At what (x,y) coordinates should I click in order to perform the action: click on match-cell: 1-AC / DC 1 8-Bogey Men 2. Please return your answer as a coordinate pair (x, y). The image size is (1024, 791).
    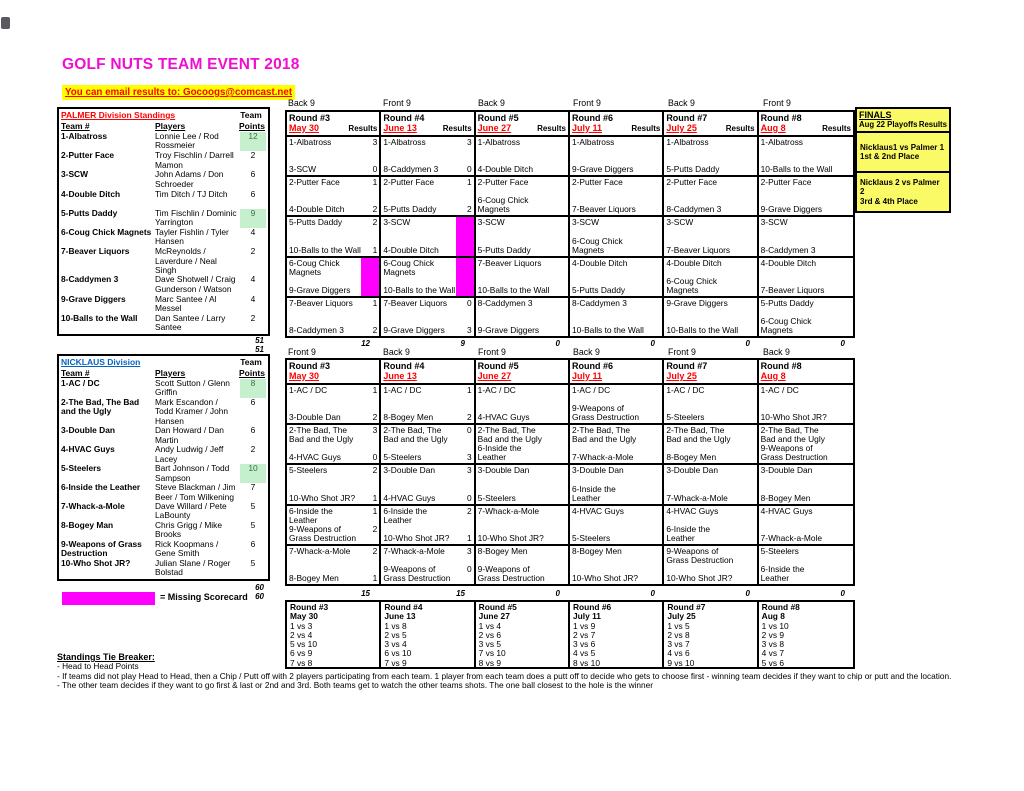
    Looking at the image, I should click on (427, 405).